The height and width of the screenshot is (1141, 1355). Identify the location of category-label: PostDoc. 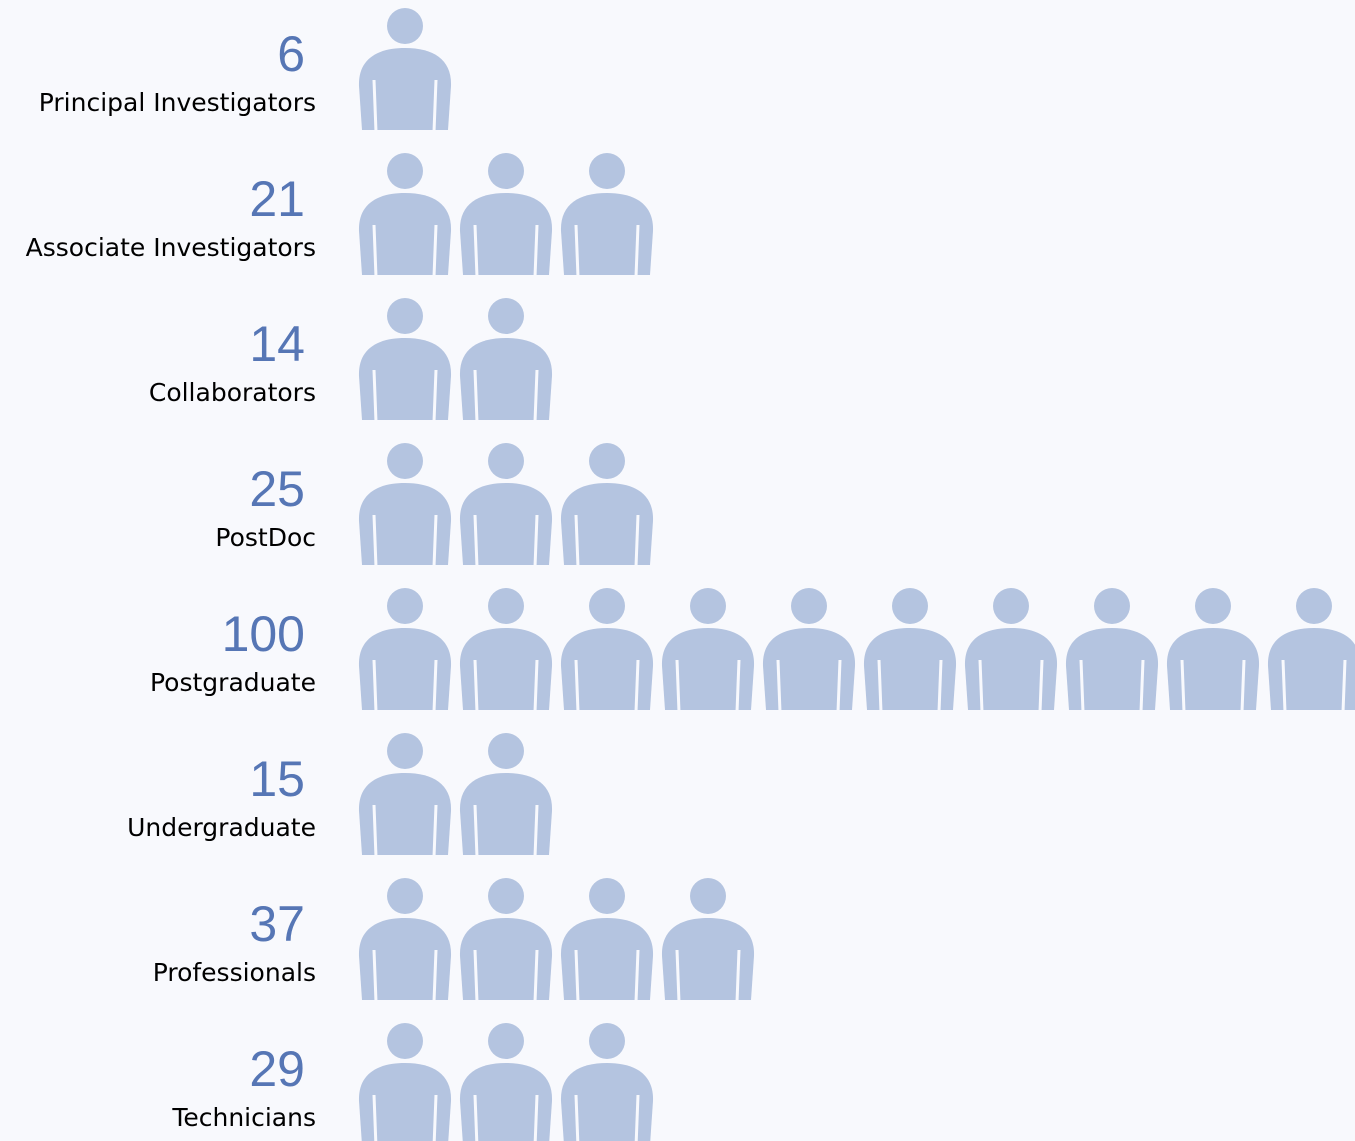
(265, 537).